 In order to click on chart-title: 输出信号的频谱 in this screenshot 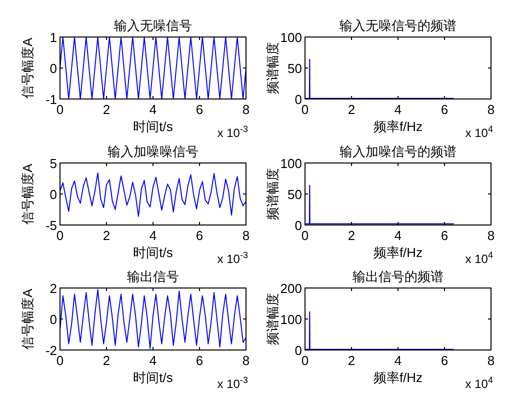, I will do `click(398, 276)`.